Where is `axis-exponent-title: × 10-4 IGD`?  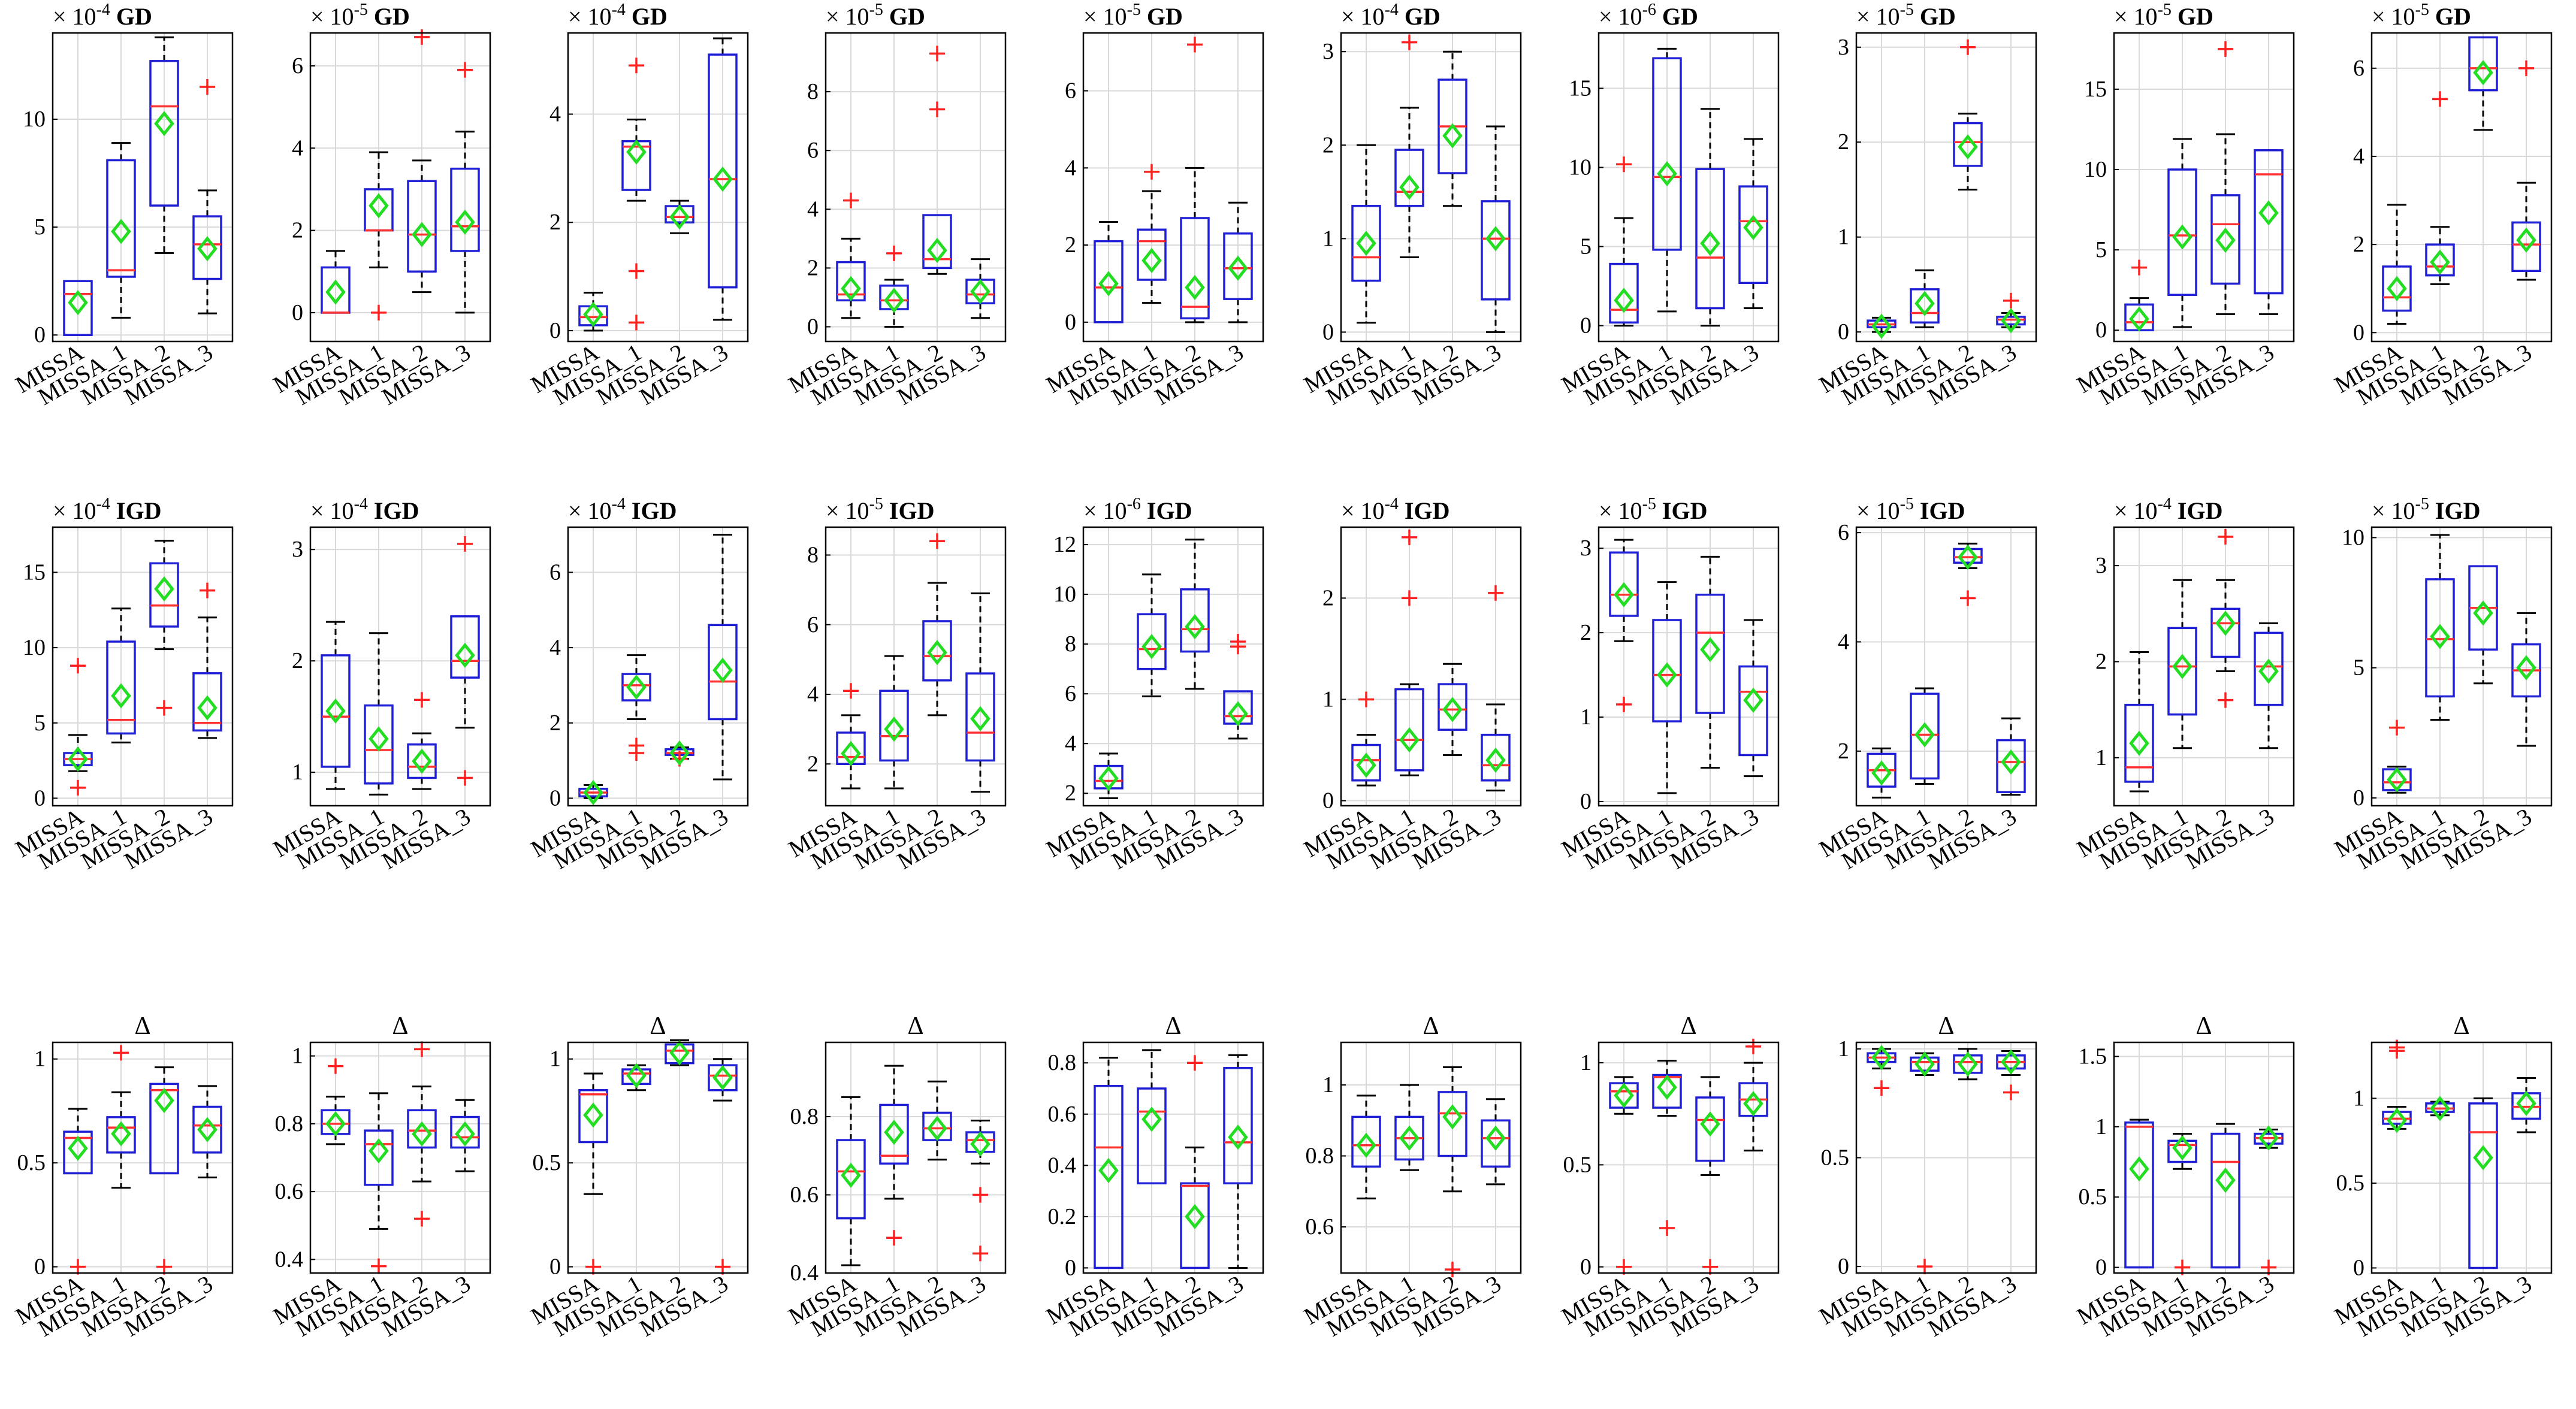
axis-exponent-title: × 10-4 IGD is located at coordinates (2168, 509).